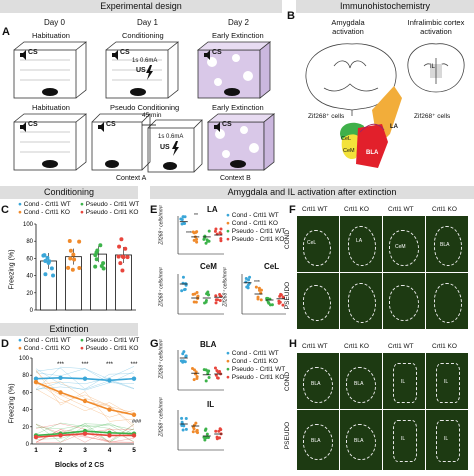 This screenshot has height=476, width=474. I want to click on significance-stars: ***, so click(61, 365).